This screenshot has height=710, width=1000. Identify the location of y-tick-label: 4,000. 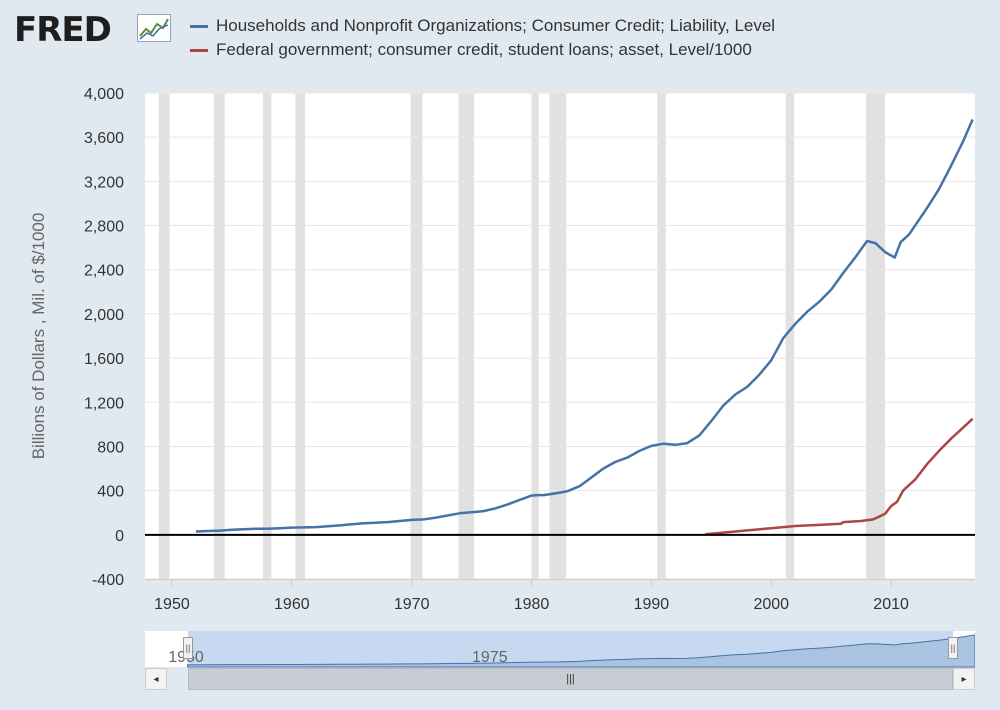
(104, 94).